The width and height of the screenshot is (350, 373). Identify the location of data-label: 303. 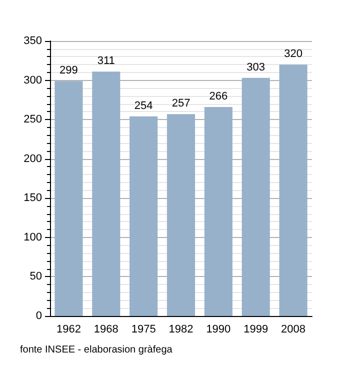
(256, 67).